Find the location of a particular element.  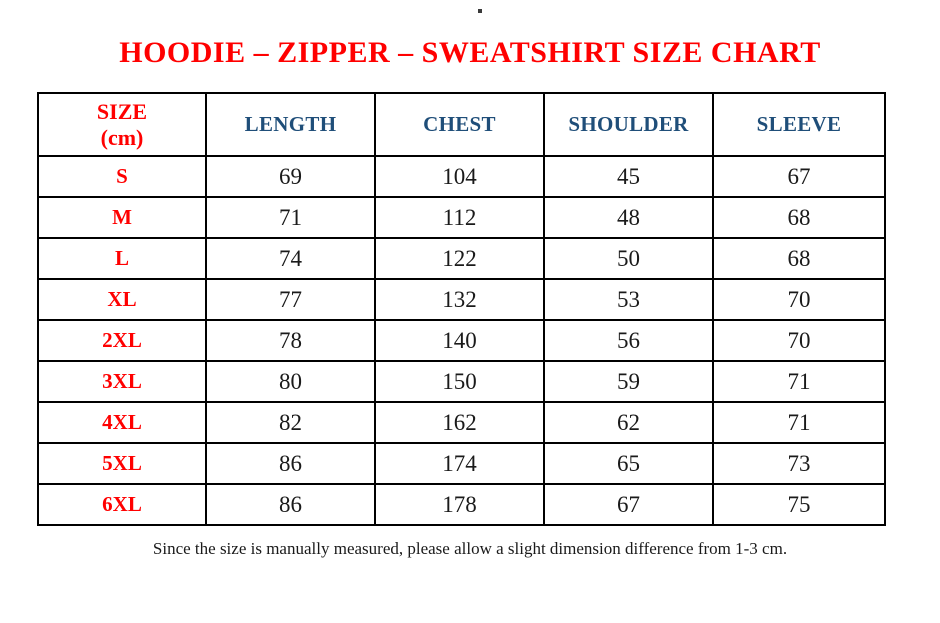

chest-value: 112 is located at coordinates (459, 217).